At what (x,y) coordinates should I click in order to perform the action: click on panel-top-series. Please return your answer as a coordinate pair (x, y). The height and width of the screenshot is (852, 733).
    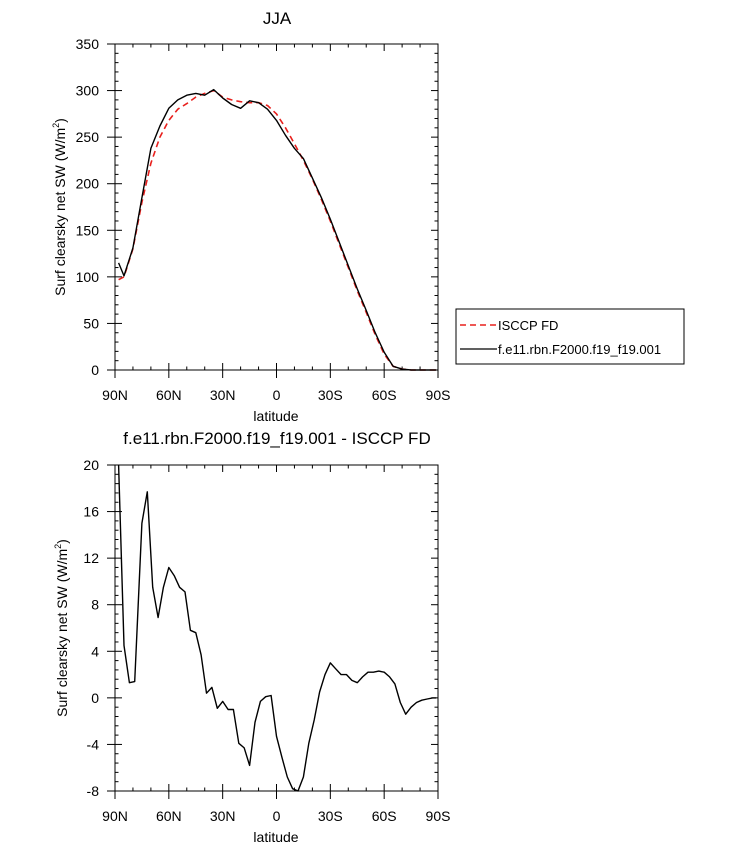
    Looking at the image, I should click on (277, 229).